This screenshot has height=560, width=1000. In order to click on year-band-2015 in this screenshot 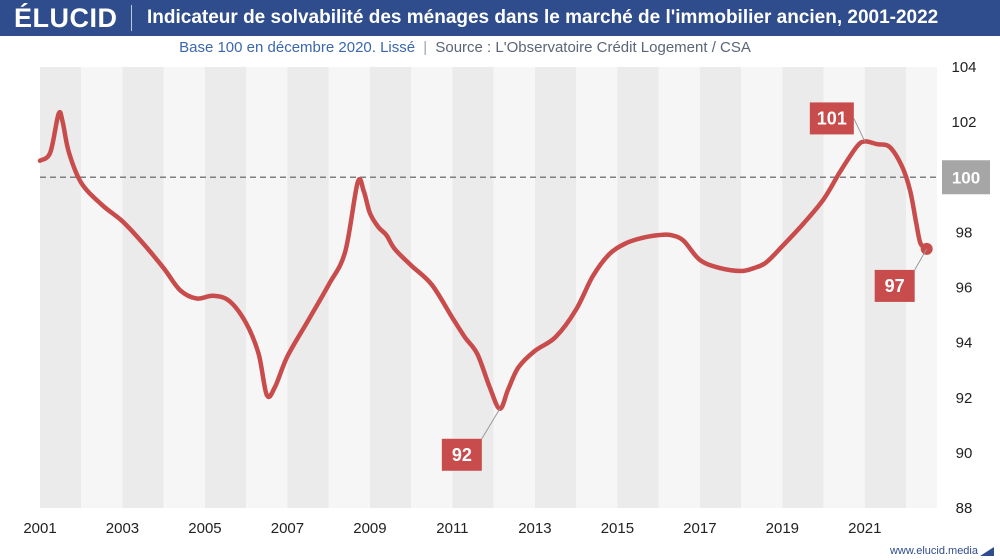, I will do `click(638, 287)`.